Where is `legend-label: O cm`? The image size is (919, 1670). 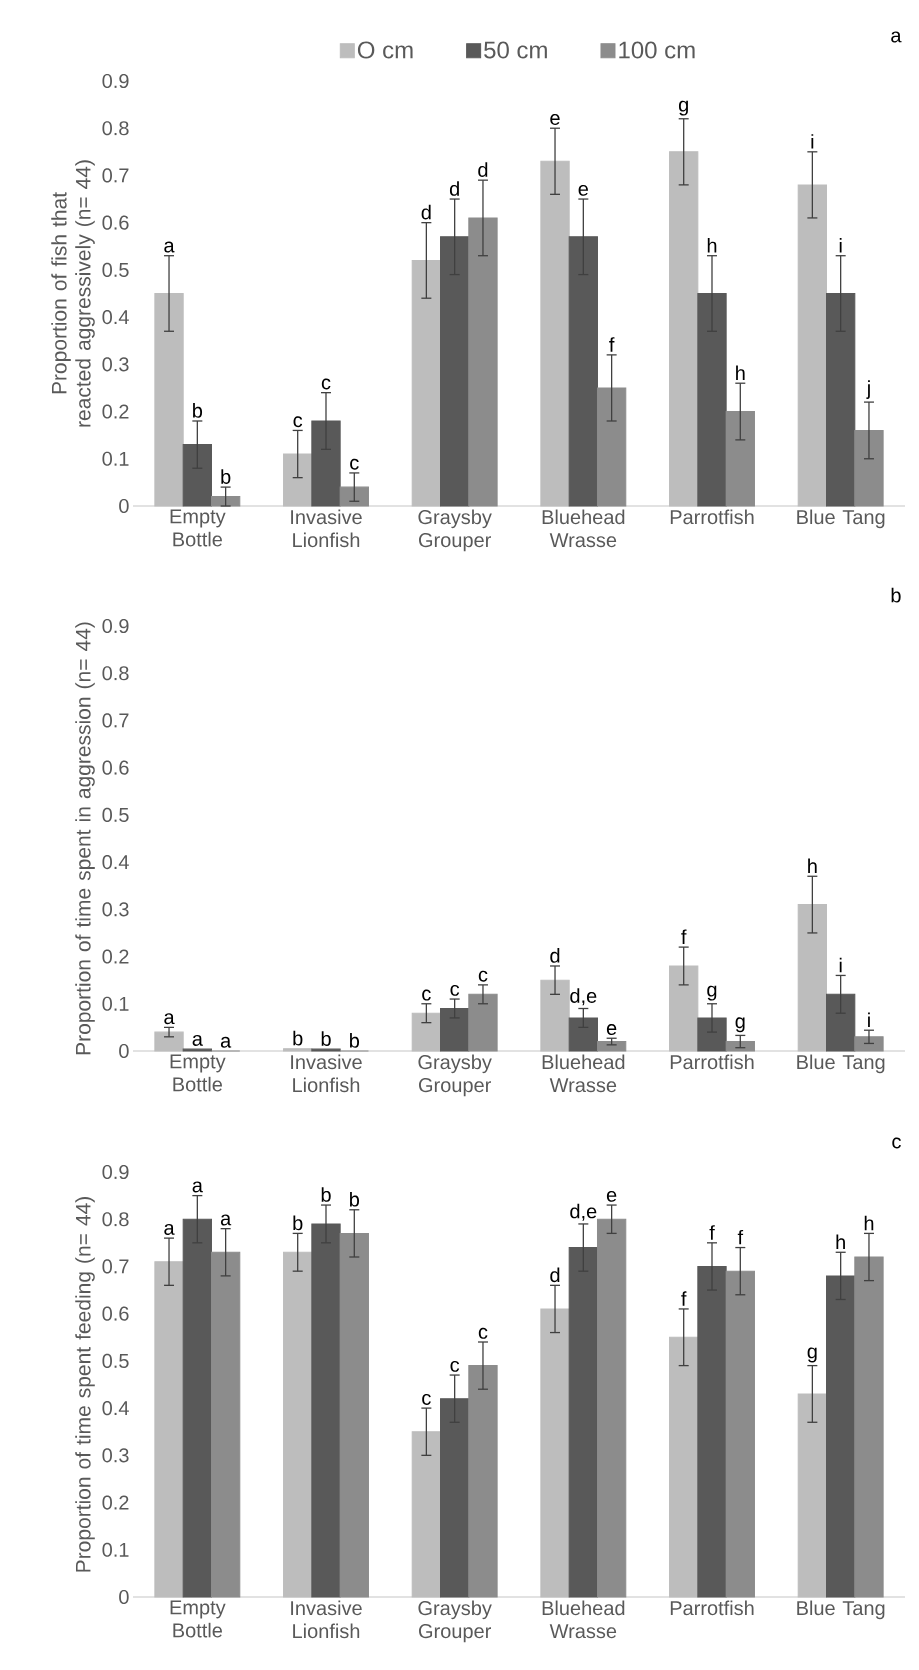 legend-label: O cm is located at coordinates (385, 50).